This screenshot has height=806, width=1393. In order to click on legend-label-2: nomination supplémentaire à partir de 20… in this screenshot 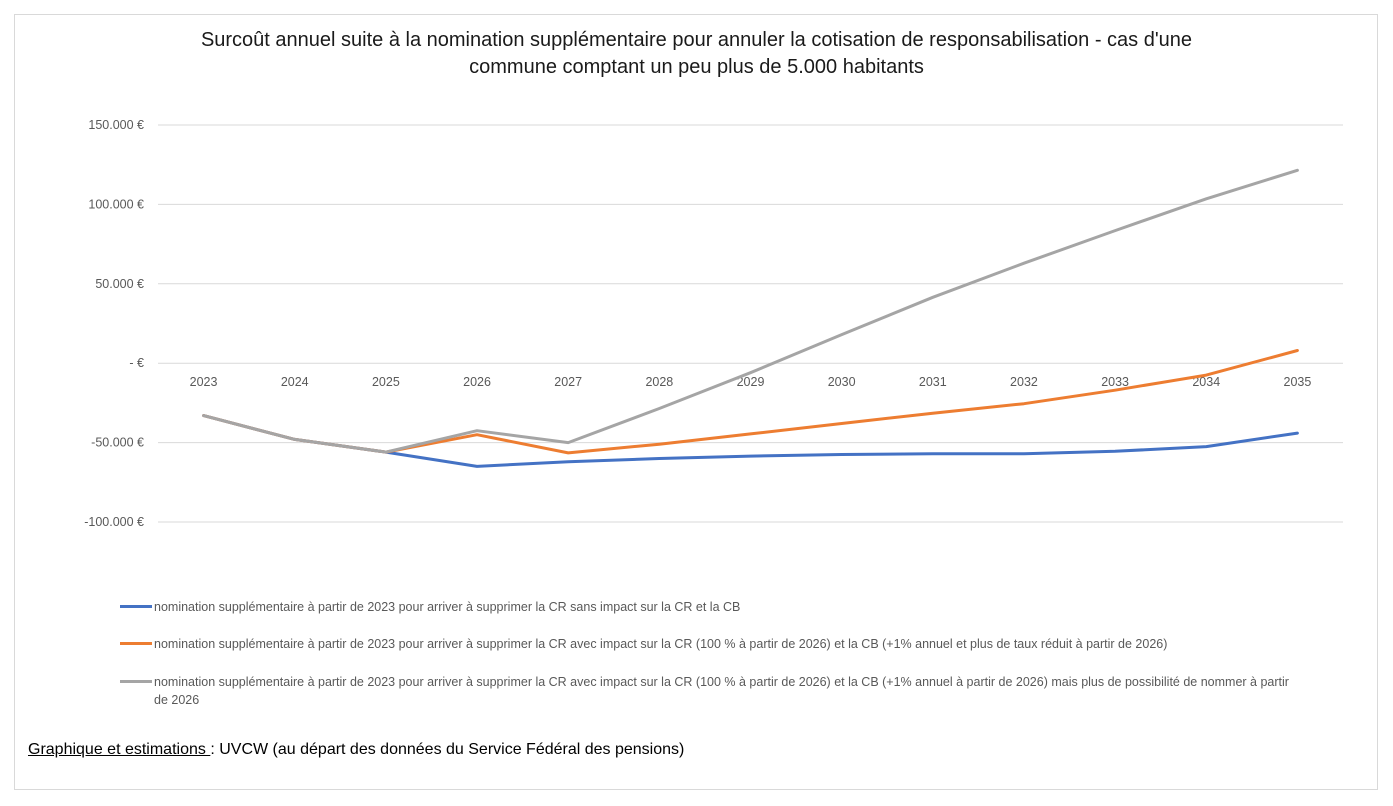, I will do `click(661, 644)`.